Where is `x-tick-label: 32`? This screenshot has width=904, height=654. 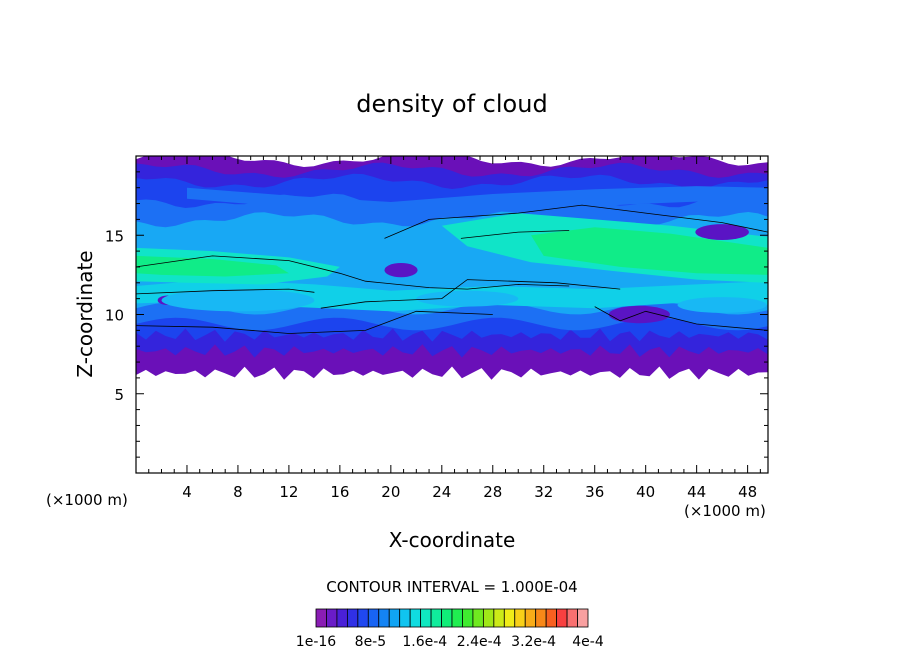 x-tick-label: 32 is located at coordinates (543, 492).